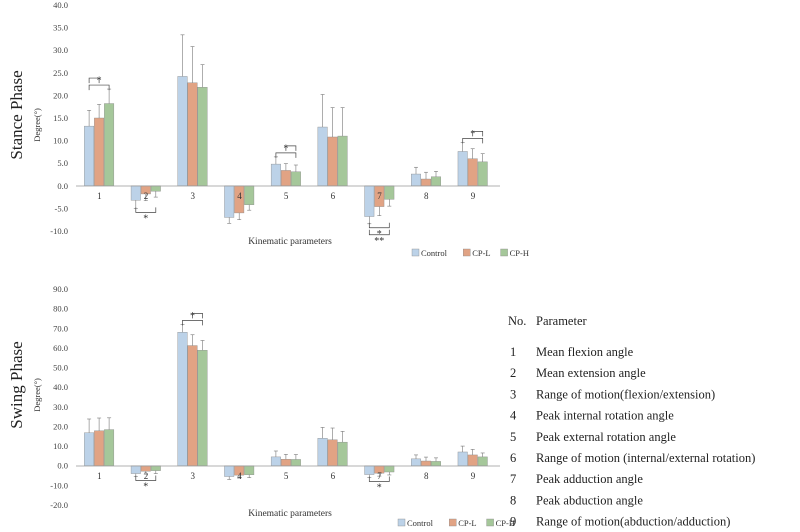 This screenshot has height=532, width=800. What do you see at coordinates (473, 476) in the screenshot?
I see `swing-category-label: 9` at bounding box center [473, 476].